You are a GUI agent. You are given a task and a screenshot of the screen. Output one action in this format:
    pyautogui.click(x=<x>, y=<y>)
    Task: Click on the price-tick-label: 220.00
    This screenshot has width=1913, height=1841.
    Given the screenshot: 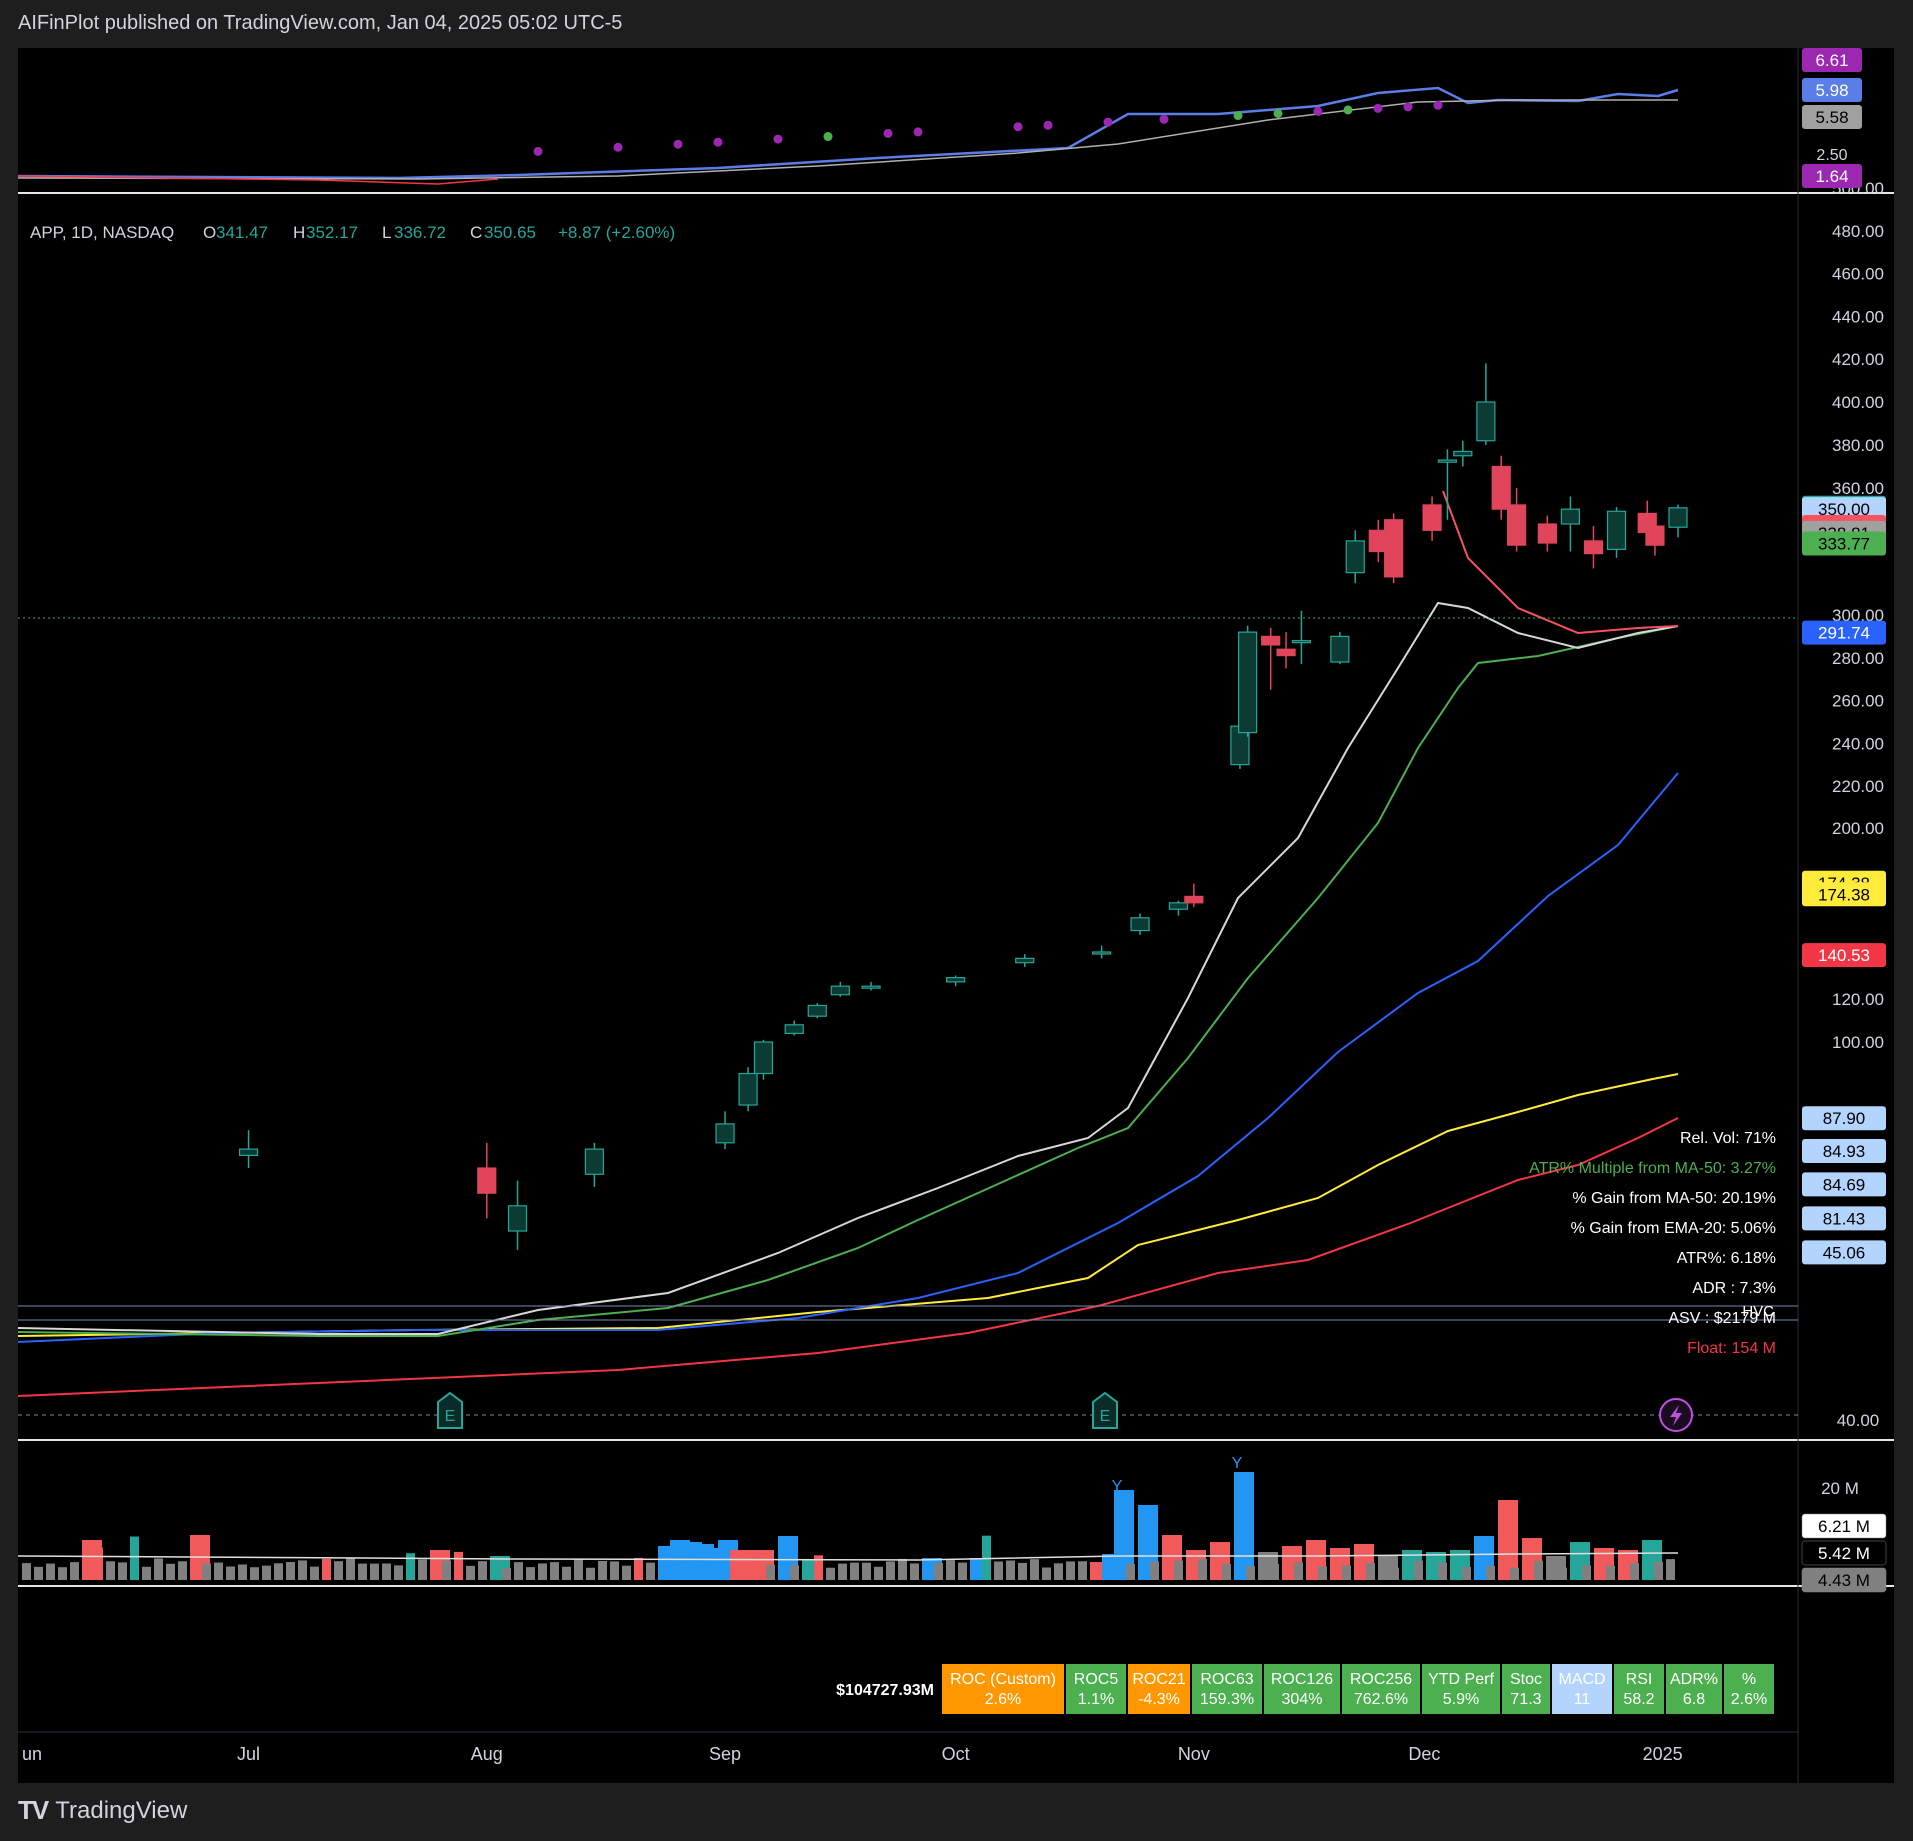 What is the action you would take?
    pyautogui.click(x=1858, y=786)
    